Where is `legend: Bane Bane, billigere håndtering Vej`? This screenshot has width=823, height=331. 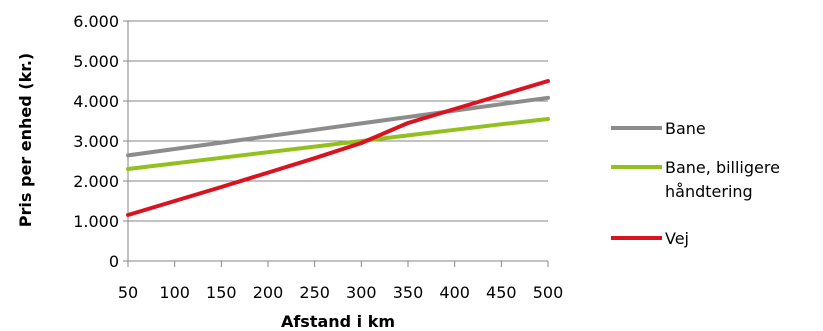
legend: Bane Bane, billigere håndtering Vej is located at coordinates (695, 183).